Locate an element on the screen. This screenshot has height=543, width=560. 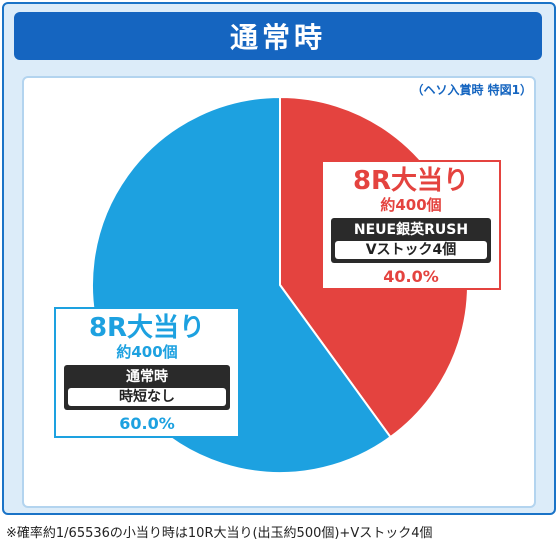
mode-box: 通常時 時短なし is located at coordinates (147, 387).